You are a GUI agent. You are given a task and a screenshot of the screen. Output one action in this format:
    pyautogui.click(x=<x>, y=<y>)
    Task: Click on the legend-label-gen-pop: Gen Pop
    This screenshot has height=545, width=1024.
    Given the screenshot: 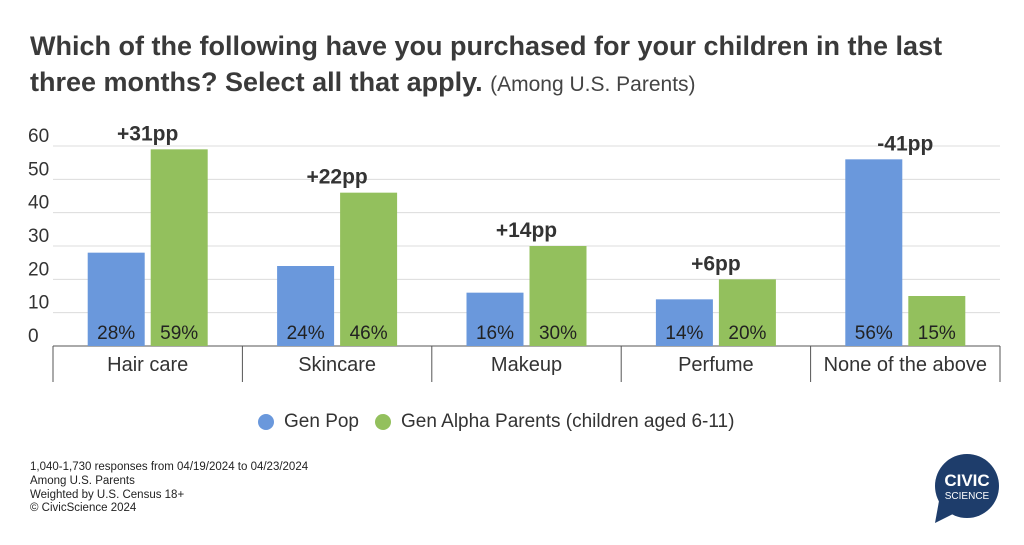 What is the action you would take?
    pyautogui.click(x=321, y=421)
    